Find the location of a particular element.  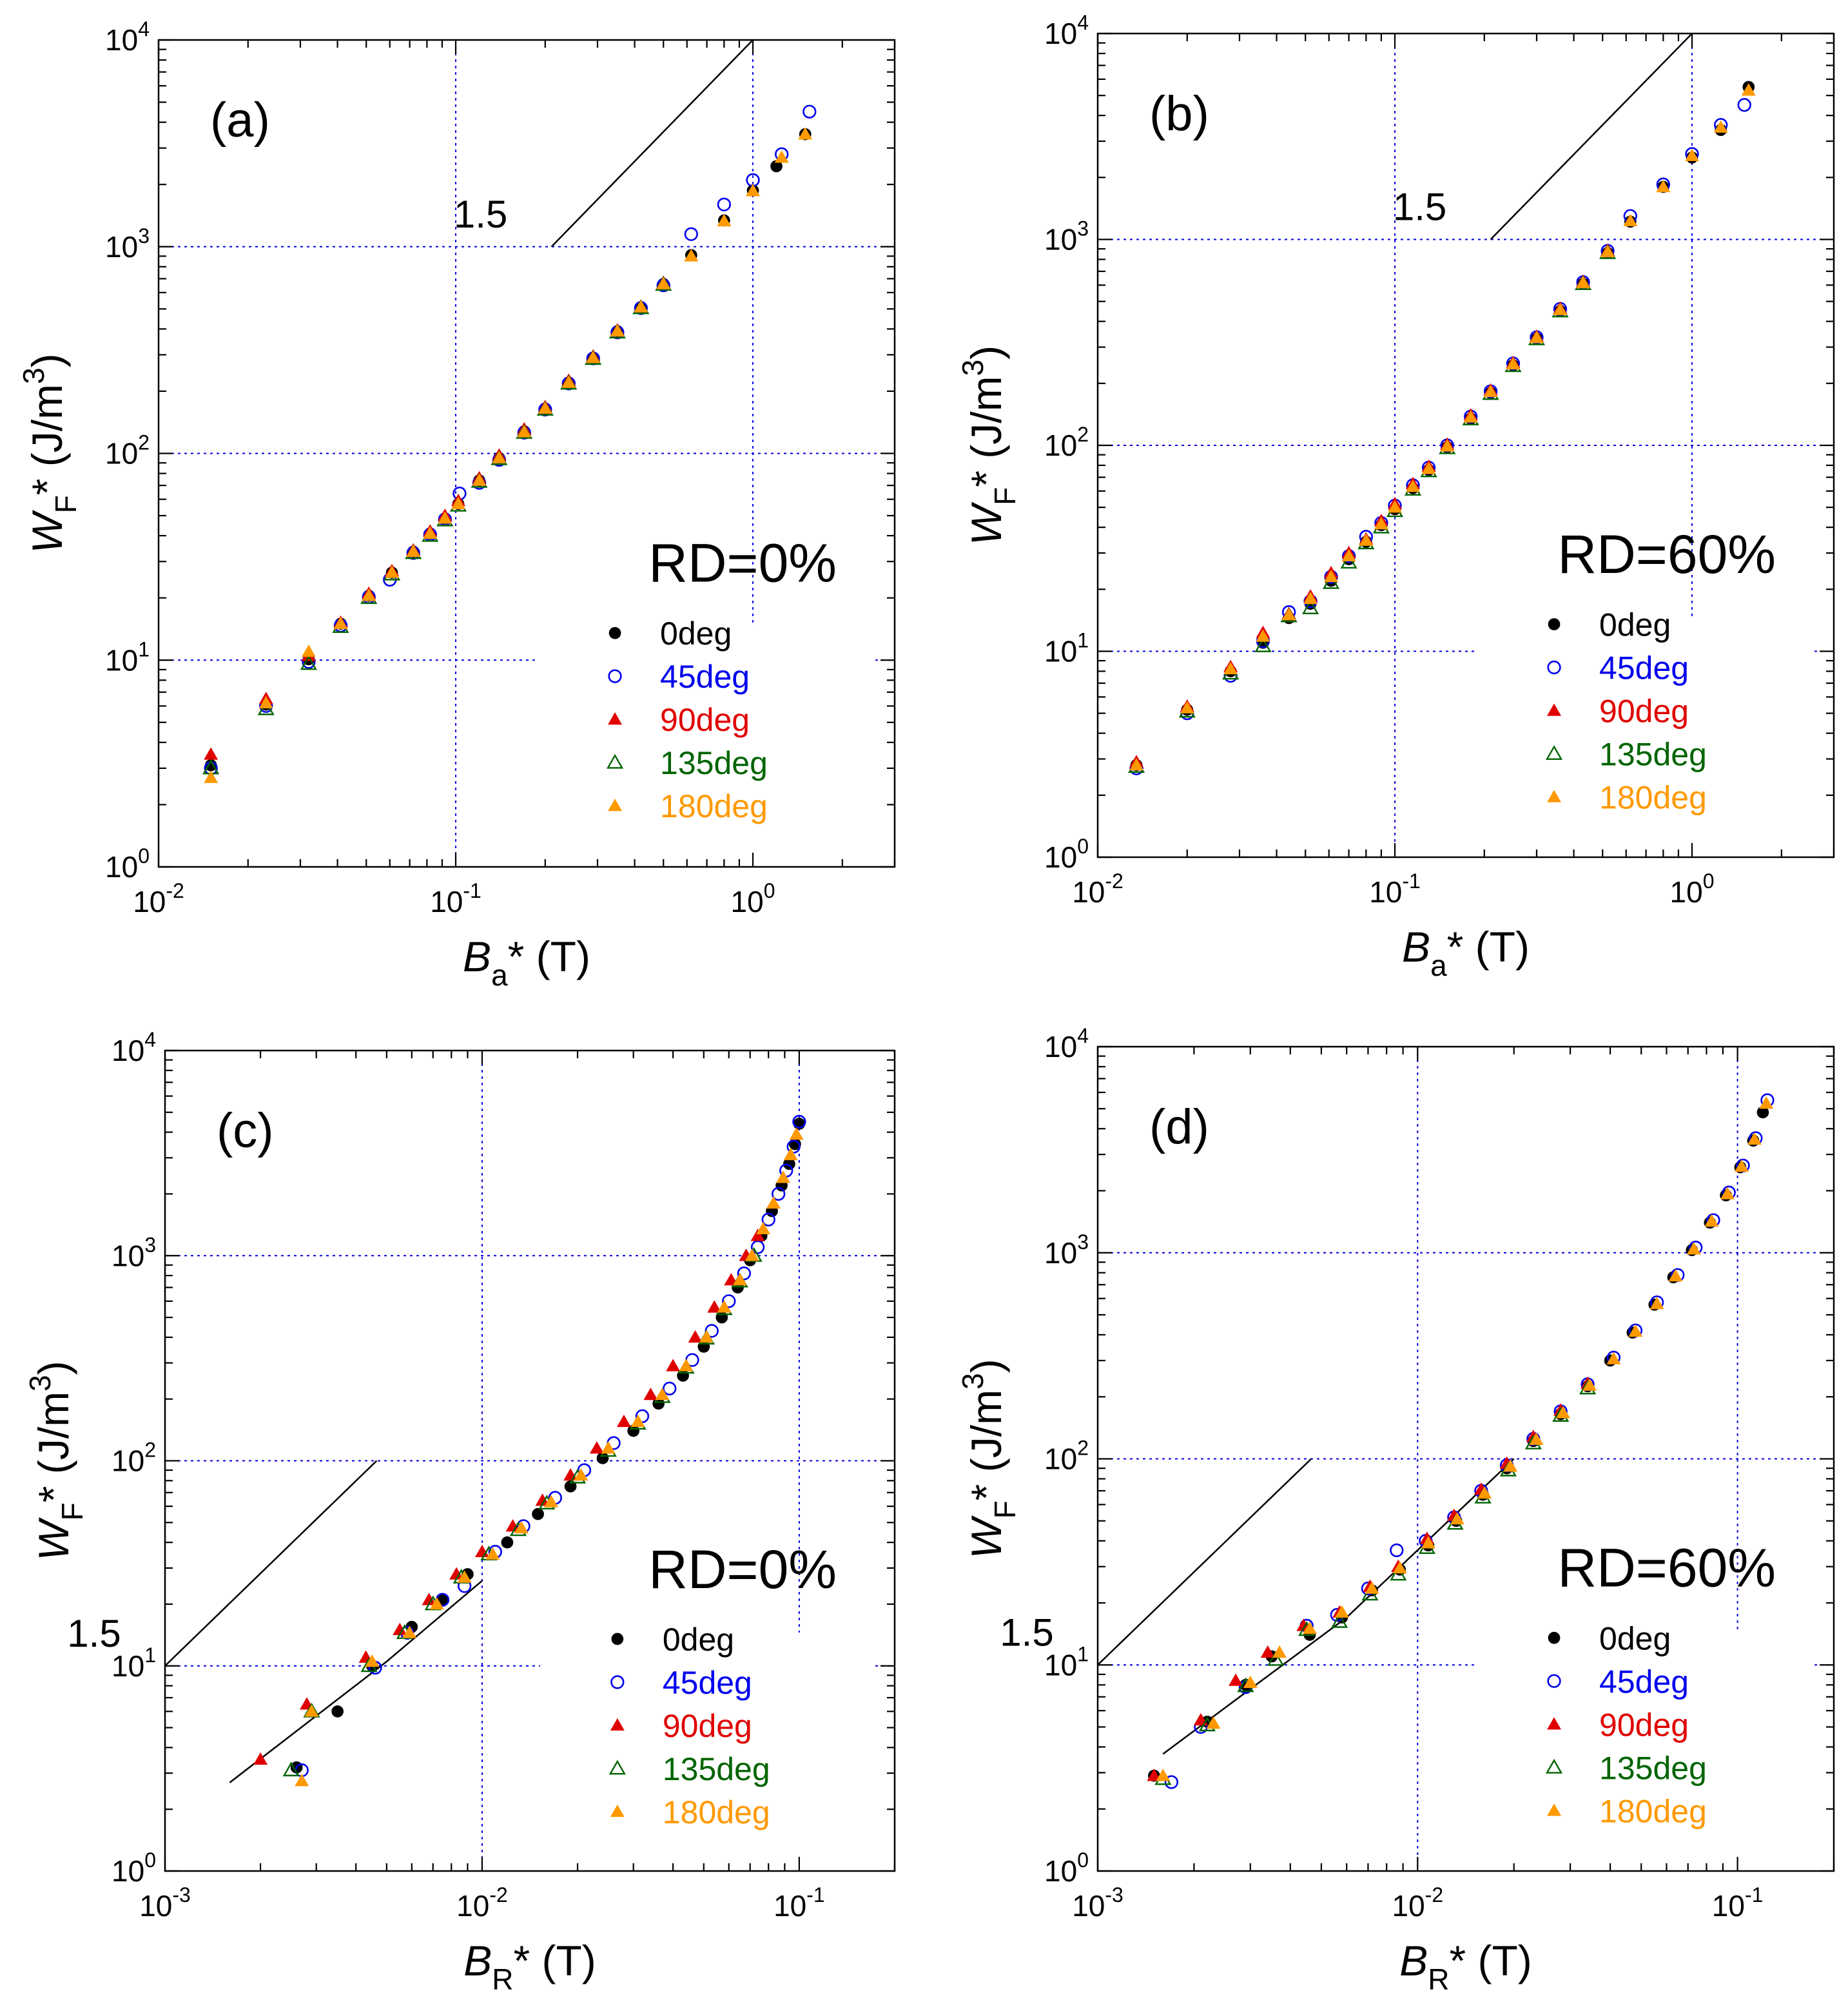

y-tick-label: 10² is located at coordinates (1066, 443).